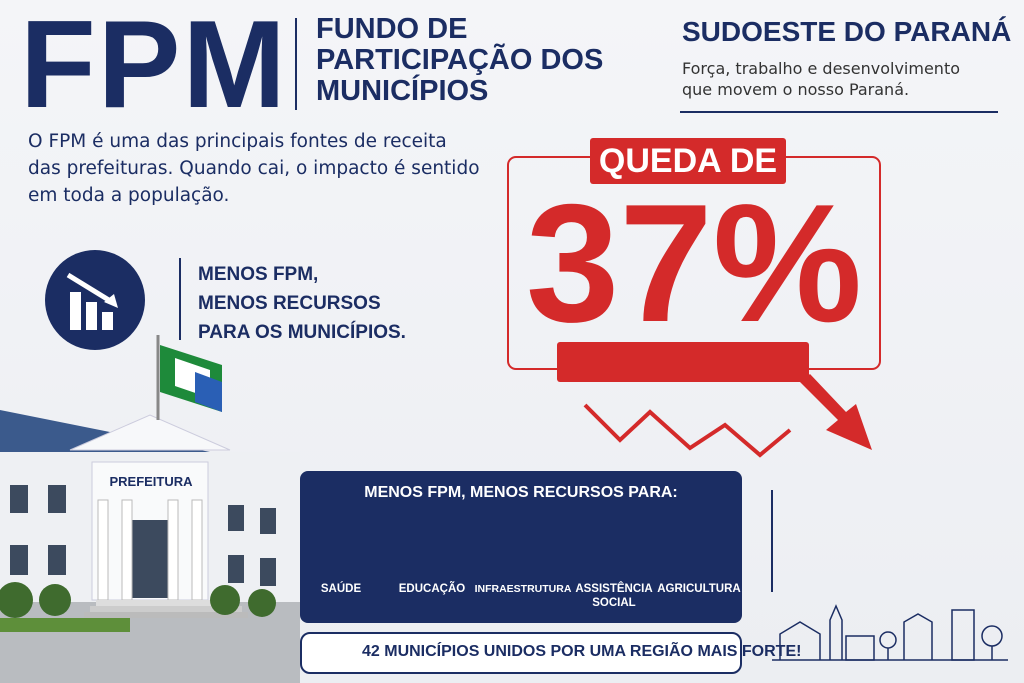  I want to click on callout-line: MENOS FPM,, so click(258, 274).